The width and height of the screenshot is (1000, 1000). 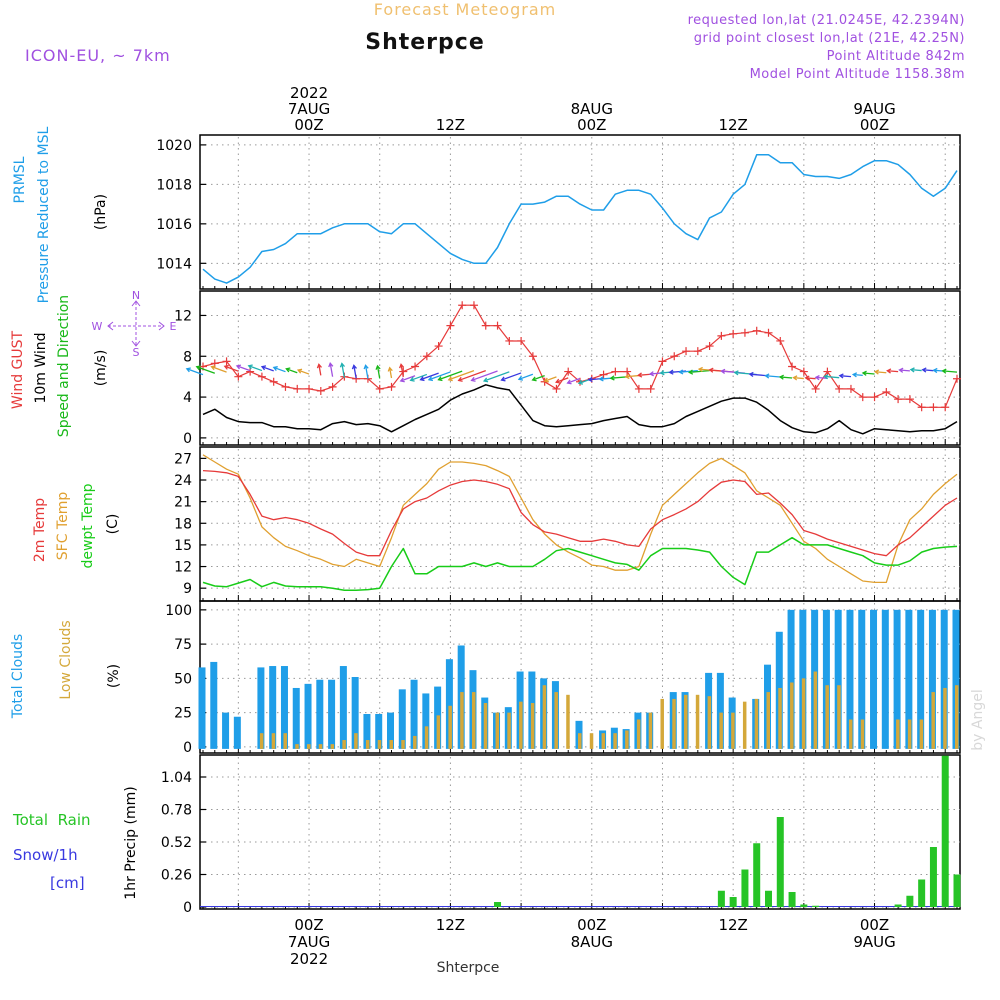 What do you see at coordinates (187, 748) in the screenshot?
I see `ytick-label-3: 0` at bounding box center [187, 748].